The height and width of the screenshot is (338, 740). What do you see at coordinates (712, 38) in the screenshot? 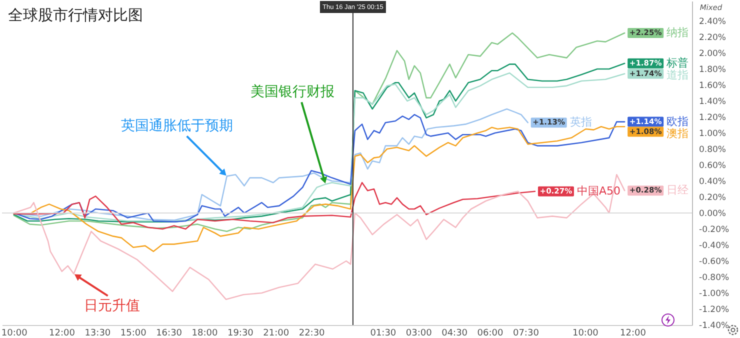
I see `y-tick-label: 2.20%` at bounding box center [712, 38].